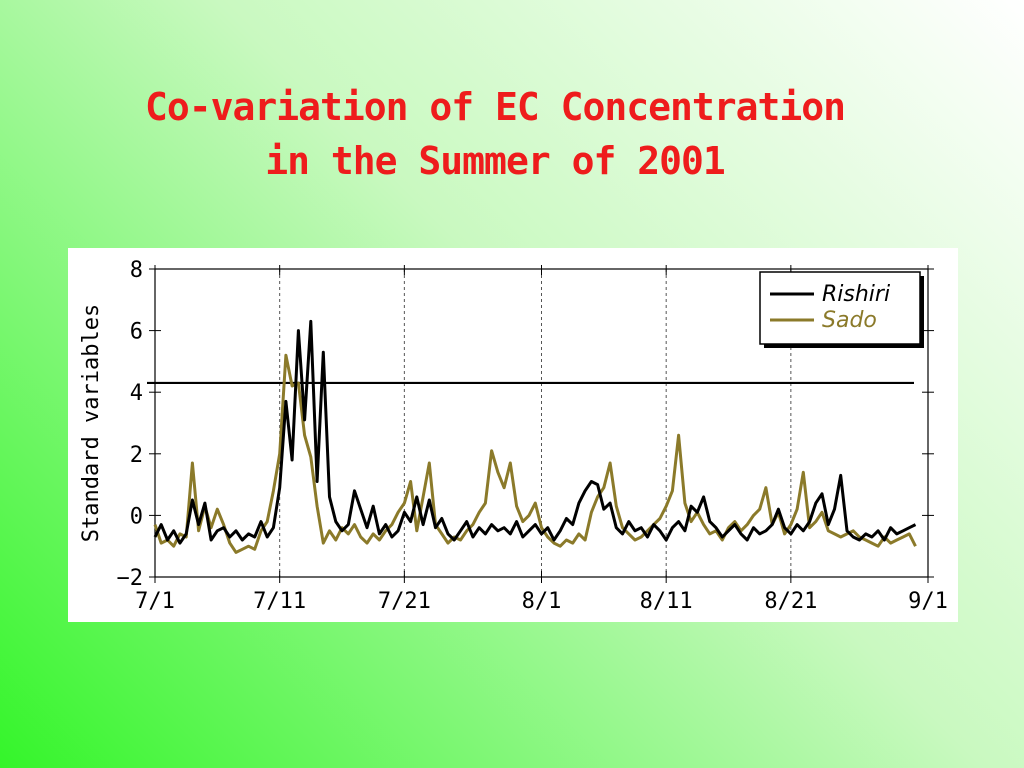 This screenshot has width=1024, height=768. What do you see at coordinates (849, 320) in the screenshot?
I see `legend-label: Sado` at bounding box center [849, 320].